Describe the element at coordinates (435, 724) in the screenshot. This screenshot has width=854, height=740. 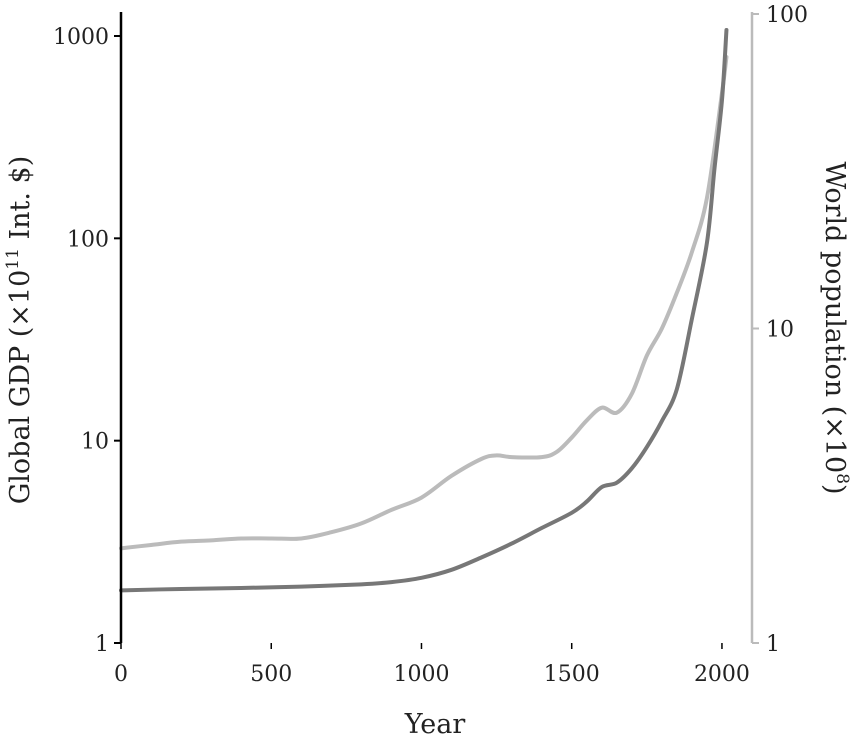
I see `x-axis-title: Year` at that location.